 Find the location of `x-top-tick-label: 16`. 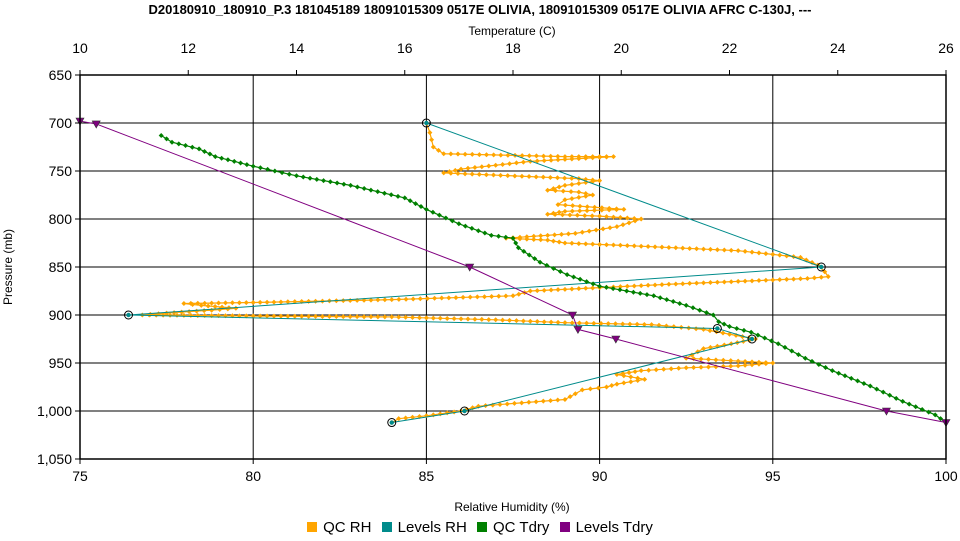

x-top-tick-label: 16 is located at coordinates (405, 48).